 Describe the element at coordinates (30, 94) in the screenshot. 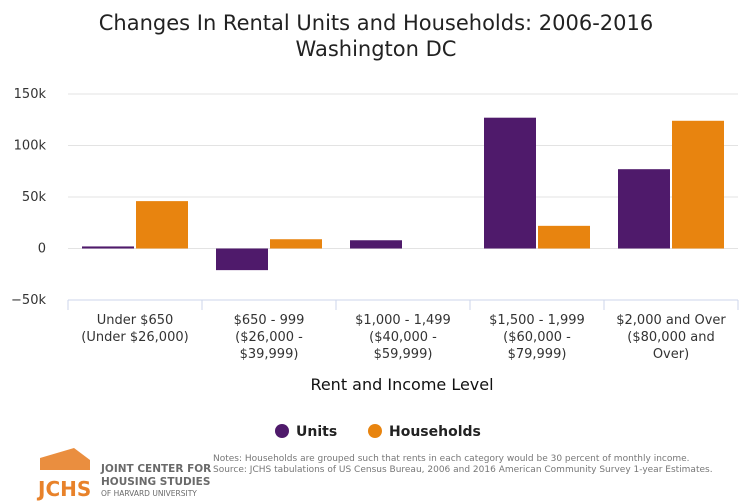

I see `y-tick-label: 150k` at that location.